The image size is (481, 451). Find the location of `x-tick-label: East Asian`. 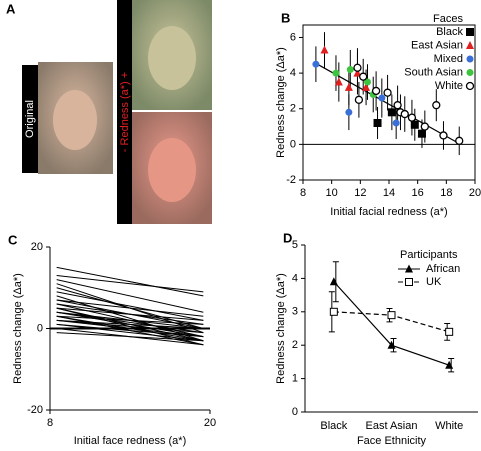

x-tick-label: East Asian is located at coordinates (392, 426).